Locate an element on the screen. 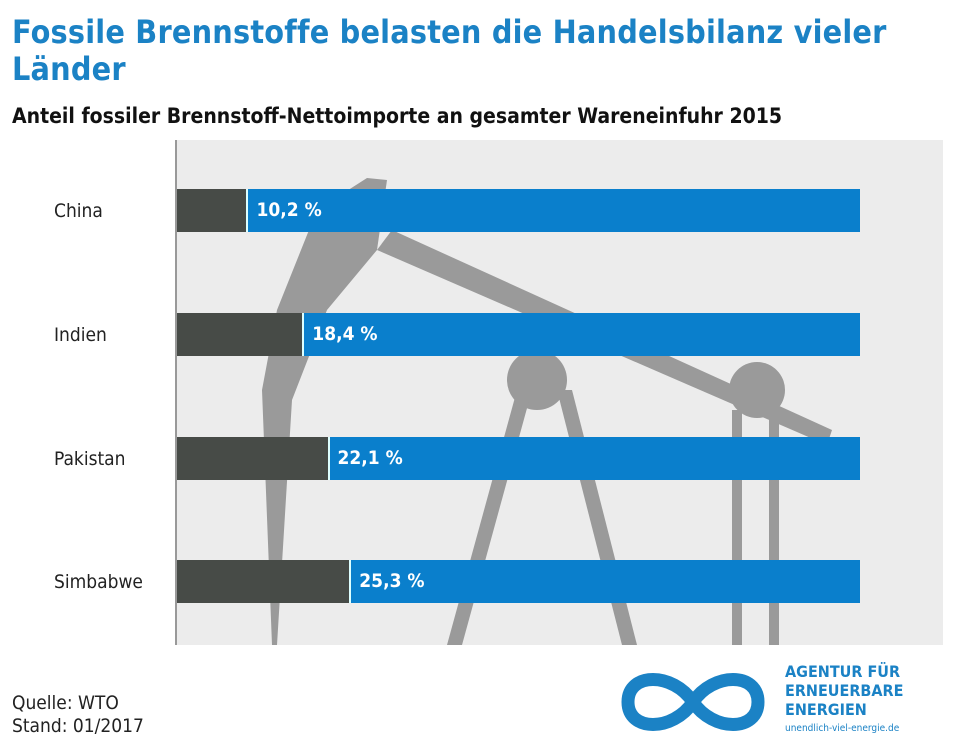  source-label: Quelle: WTO is located at coordinates (65, 703).